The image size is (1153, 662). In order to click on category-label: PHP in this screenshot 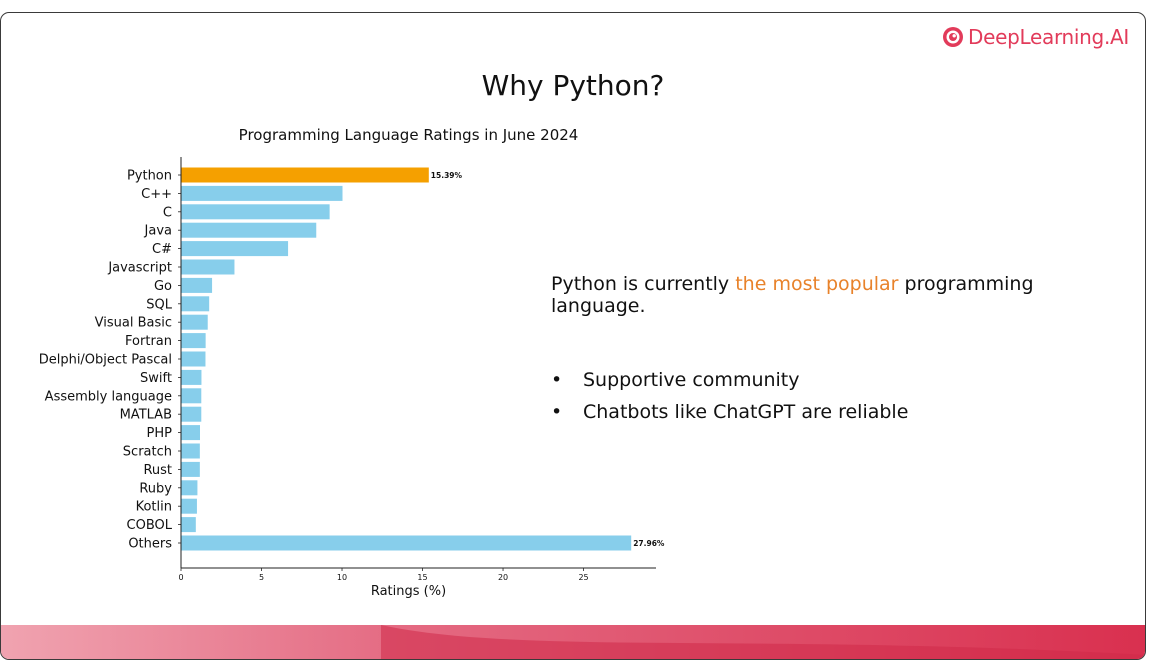, I will do `click(160, 433)`.